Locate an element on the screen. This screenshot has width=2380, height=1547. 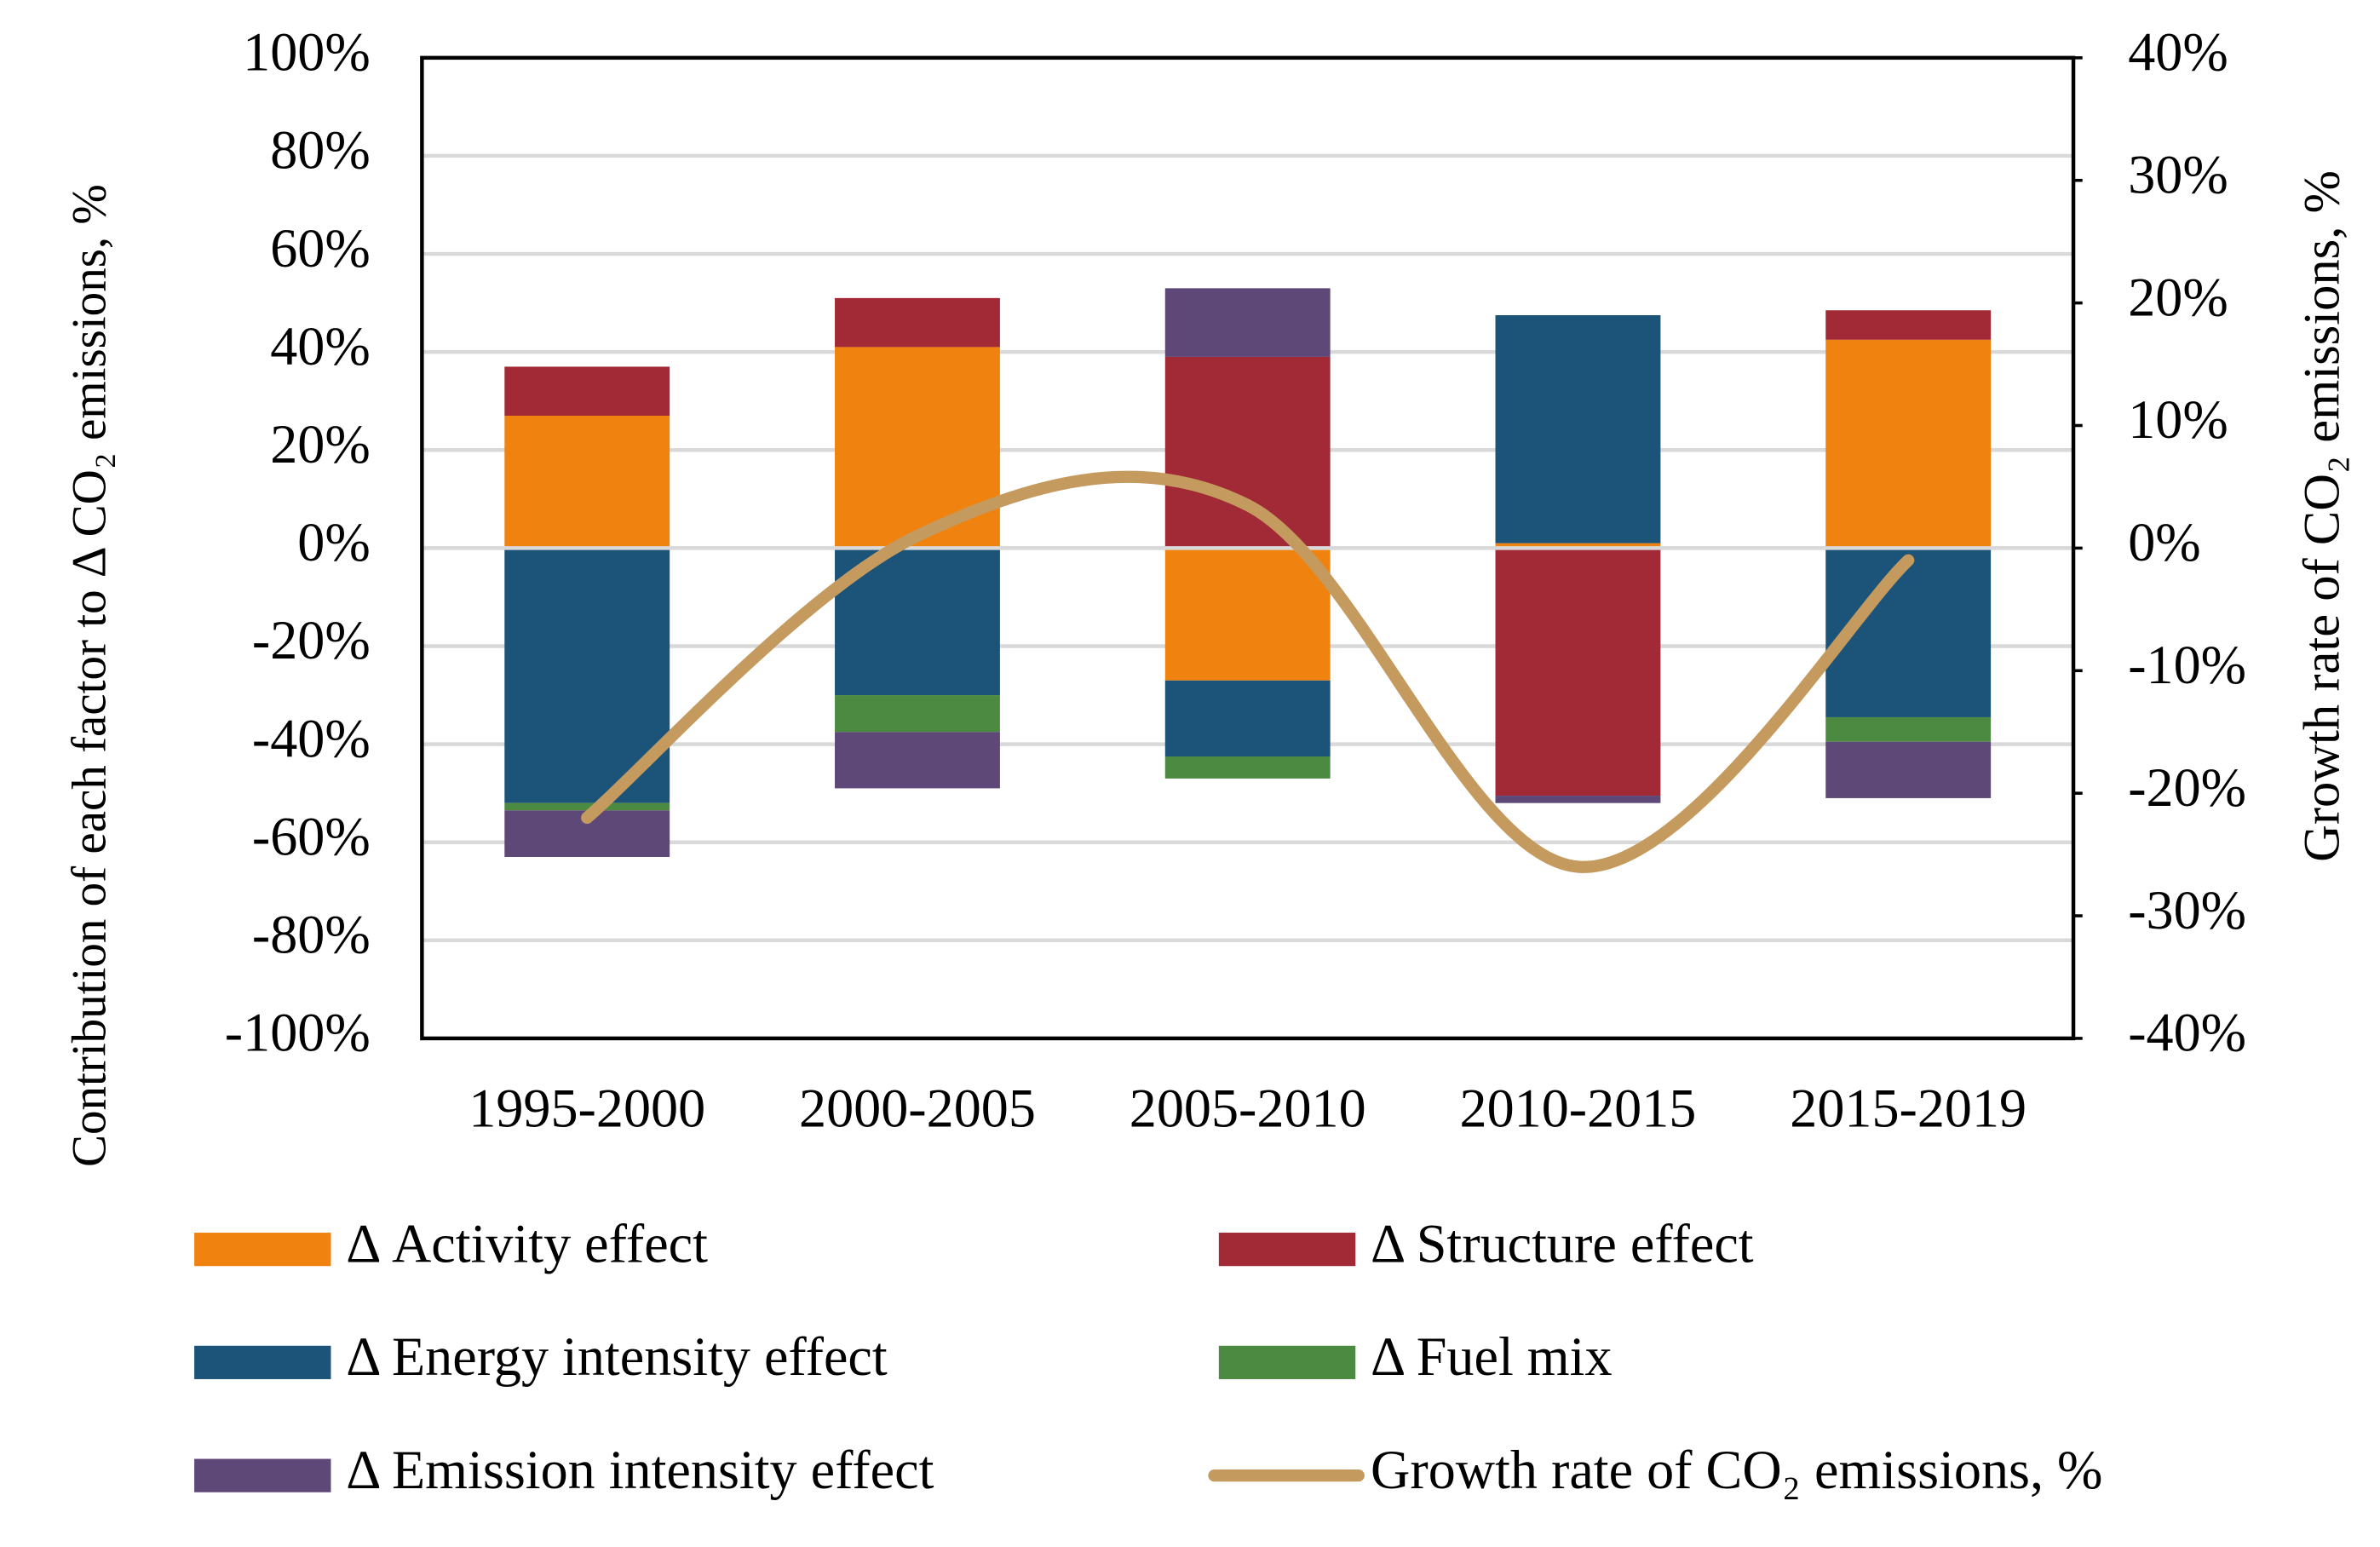
y2-tick-label: -30% is located at coordinates (2187, 910).